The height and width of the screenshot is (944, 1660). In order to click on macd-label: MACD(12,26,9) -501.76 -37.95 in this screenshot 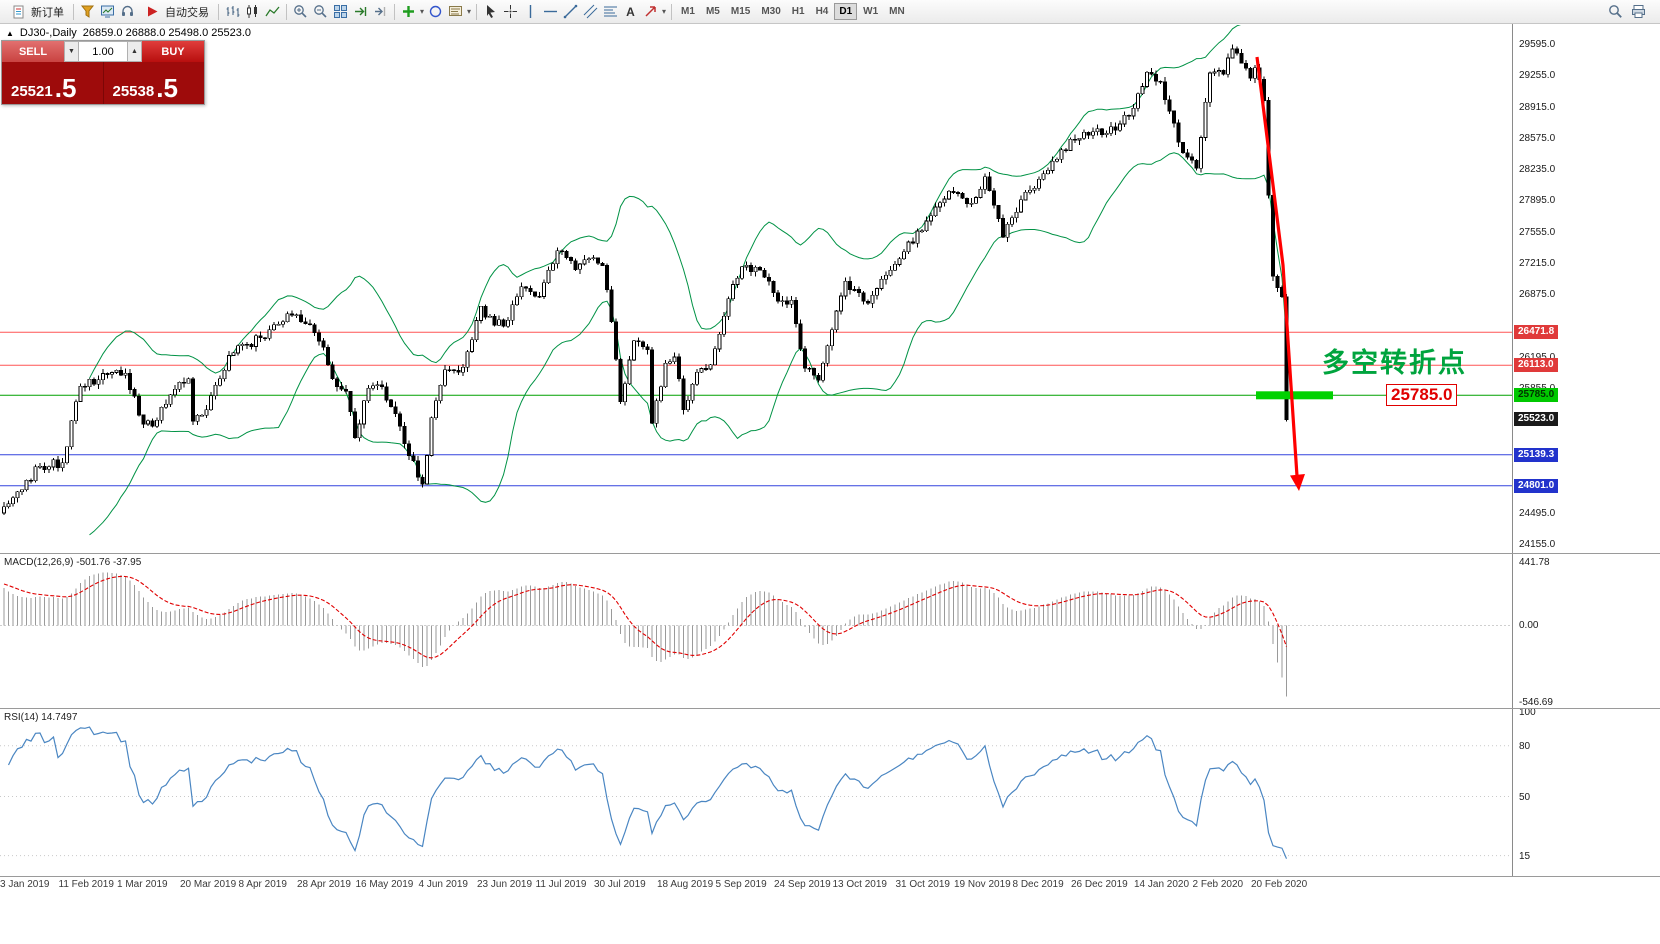, I will do `click(73, 562)`.